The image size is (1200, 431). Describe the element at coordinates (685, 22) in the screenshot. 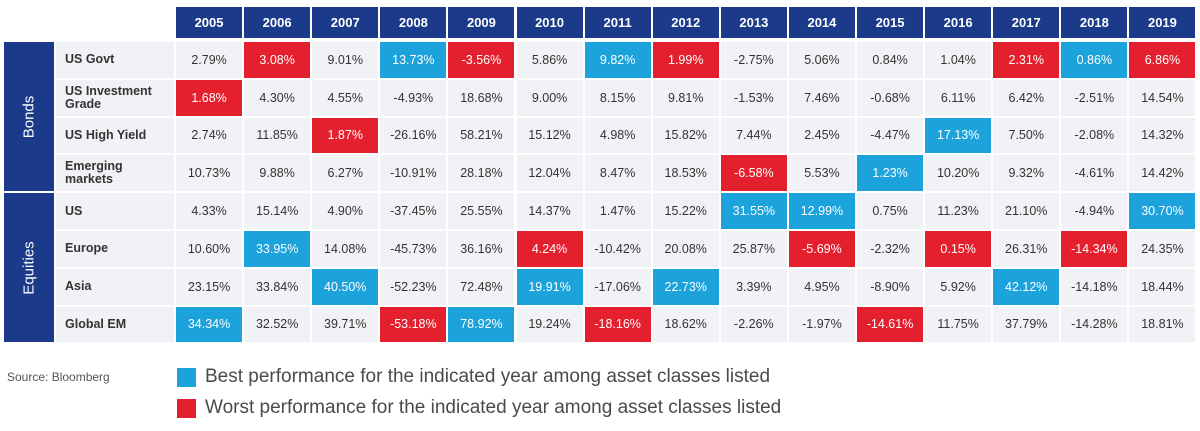

I see `year-header: 2012` at that location.